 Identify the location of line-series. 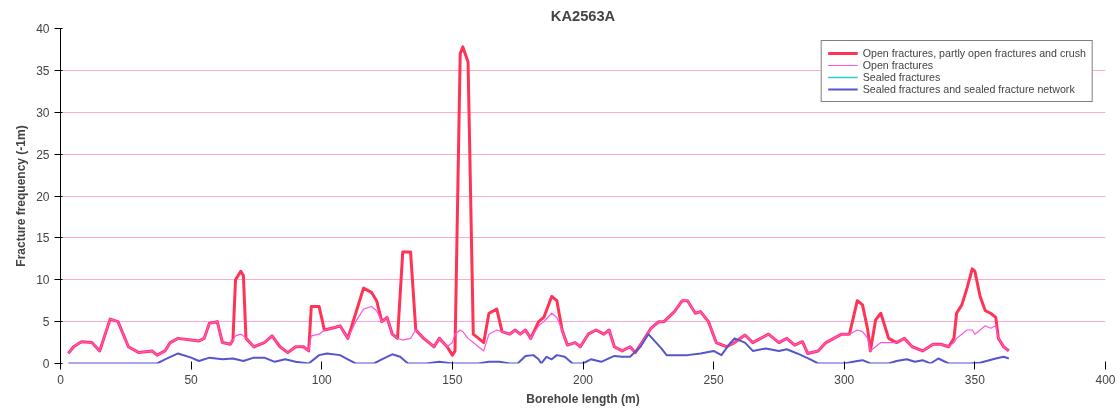
(538, 328).